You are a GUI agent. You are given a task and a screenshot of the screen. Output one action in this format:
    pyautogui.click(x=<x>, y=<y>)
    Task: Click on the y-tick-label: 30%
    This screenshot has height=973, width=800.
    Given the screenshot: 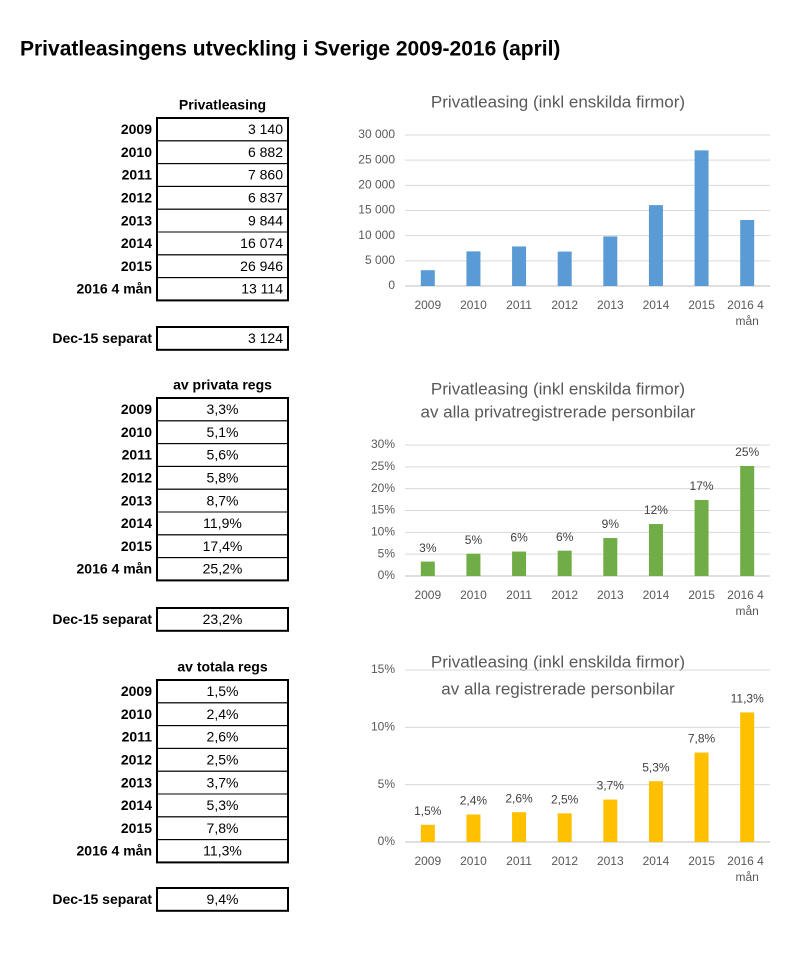 What is the action you would take?
    pyautogui.click(x=383, y=444)
    